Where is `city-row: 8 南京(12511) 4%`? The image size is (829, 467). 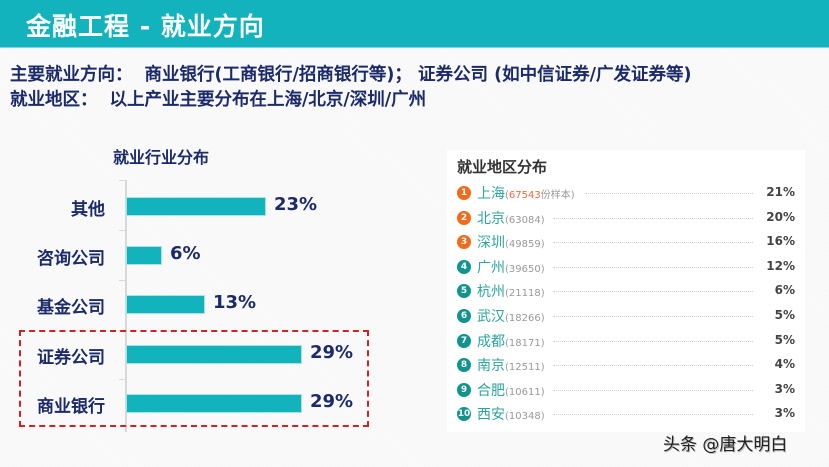 city-row: 8 南京(12511) 4% is located at coordinates (626, 365).